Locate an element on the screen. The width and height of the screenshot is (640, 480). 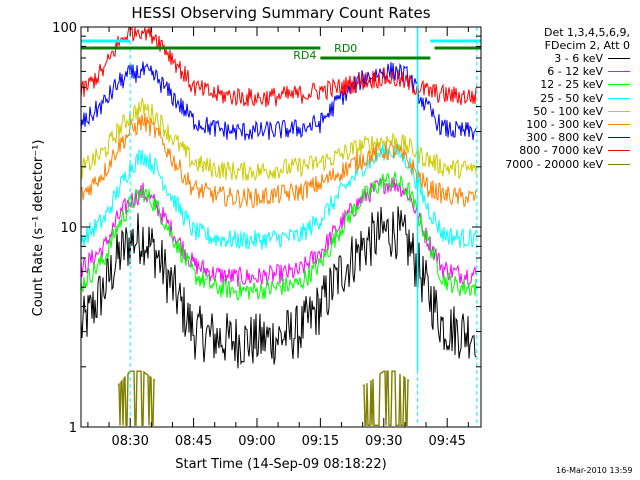
legend-entry-s300_800: 300 - 800 keV is located at coordinates (557, 137).